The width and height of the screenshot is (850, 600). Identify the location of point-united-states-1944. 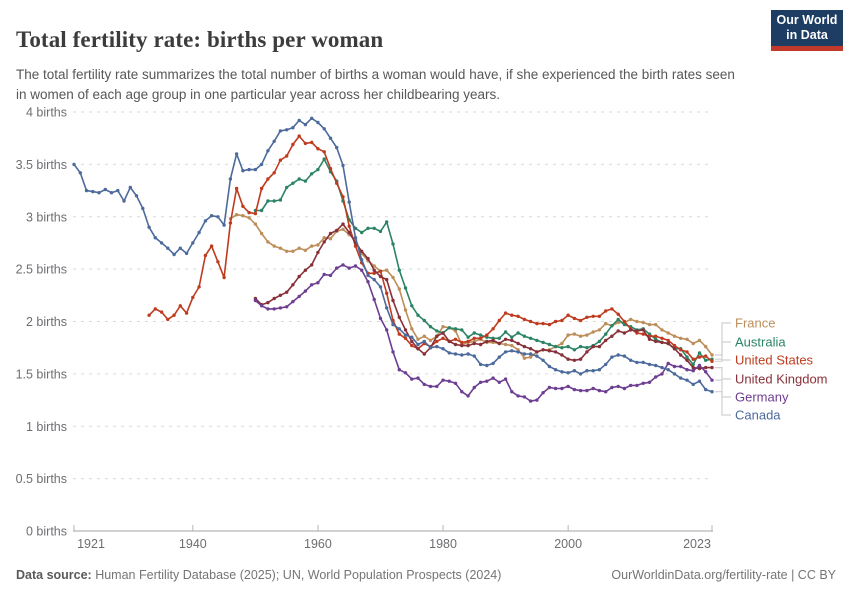
(218, 262).